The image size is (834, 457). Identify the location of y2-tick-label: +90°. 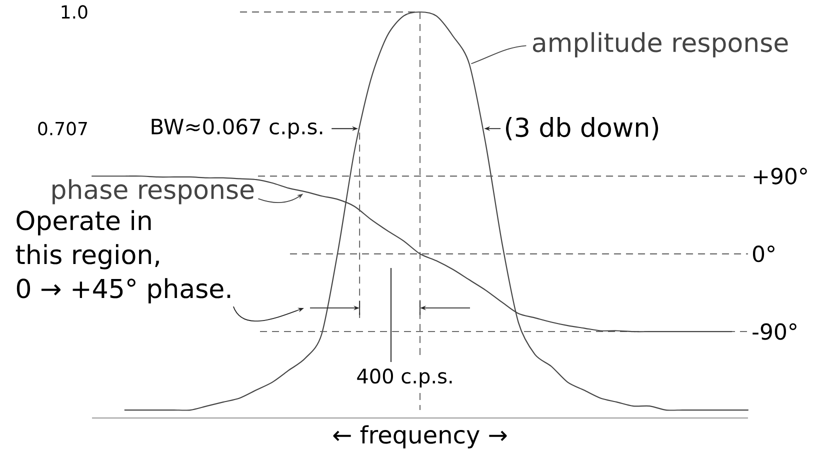
(780, 176).